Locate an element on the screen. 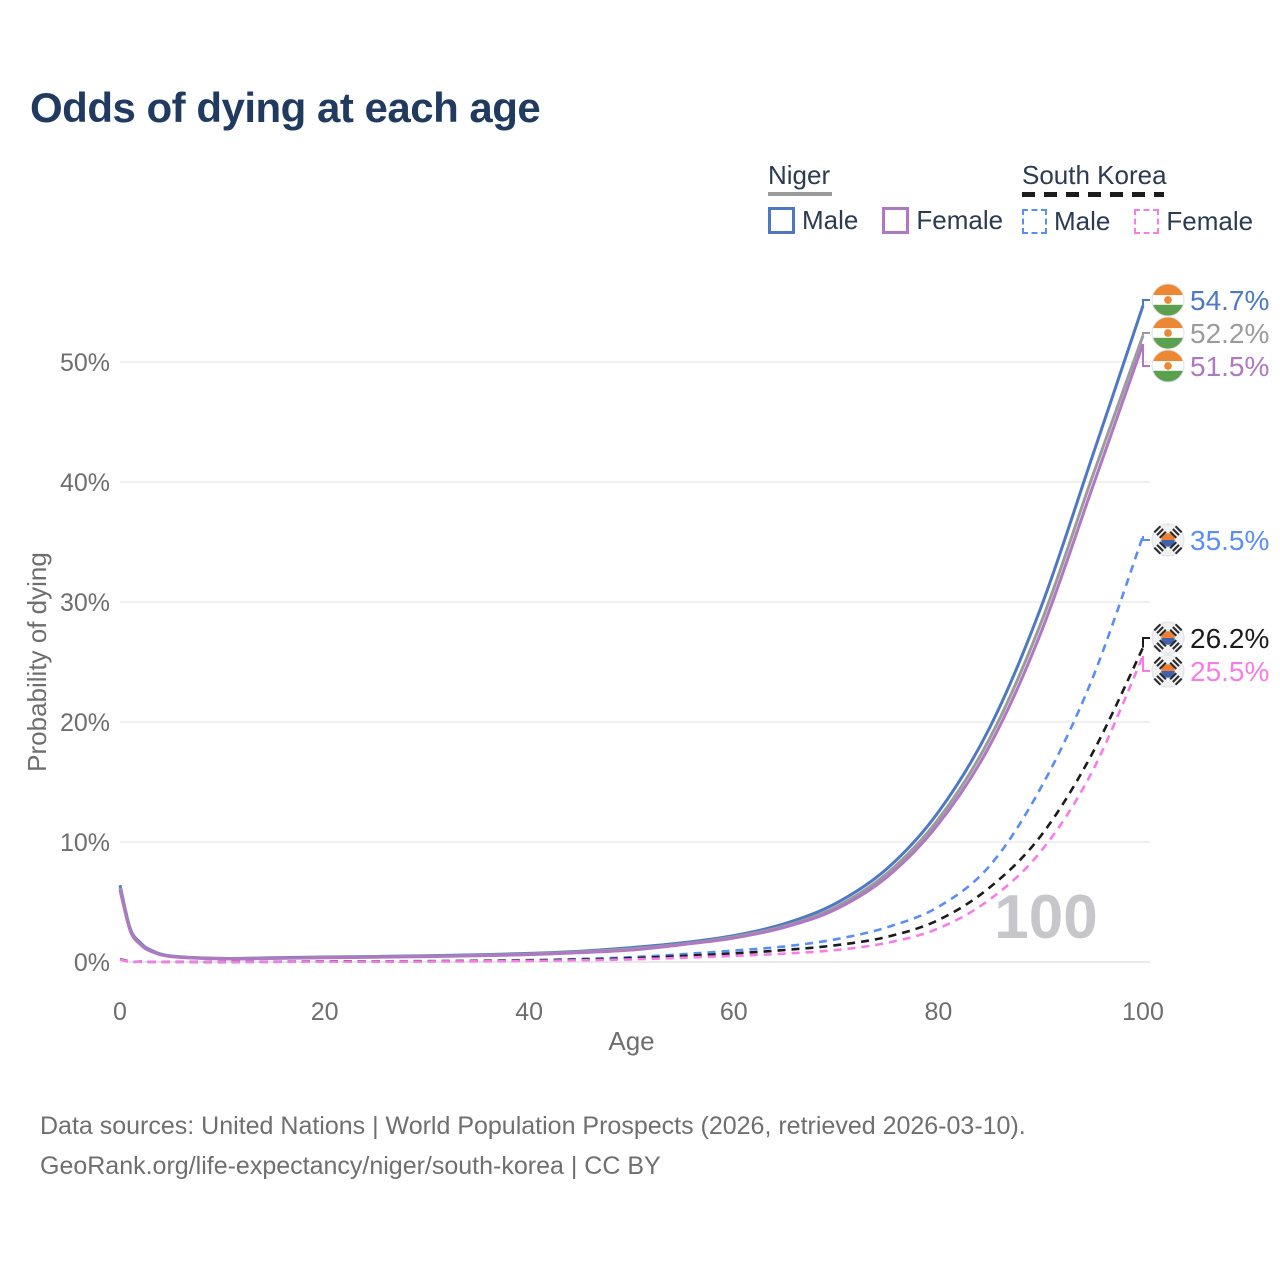  end-label-niger-male: 54.7% is located at coordinates (1205, 300).